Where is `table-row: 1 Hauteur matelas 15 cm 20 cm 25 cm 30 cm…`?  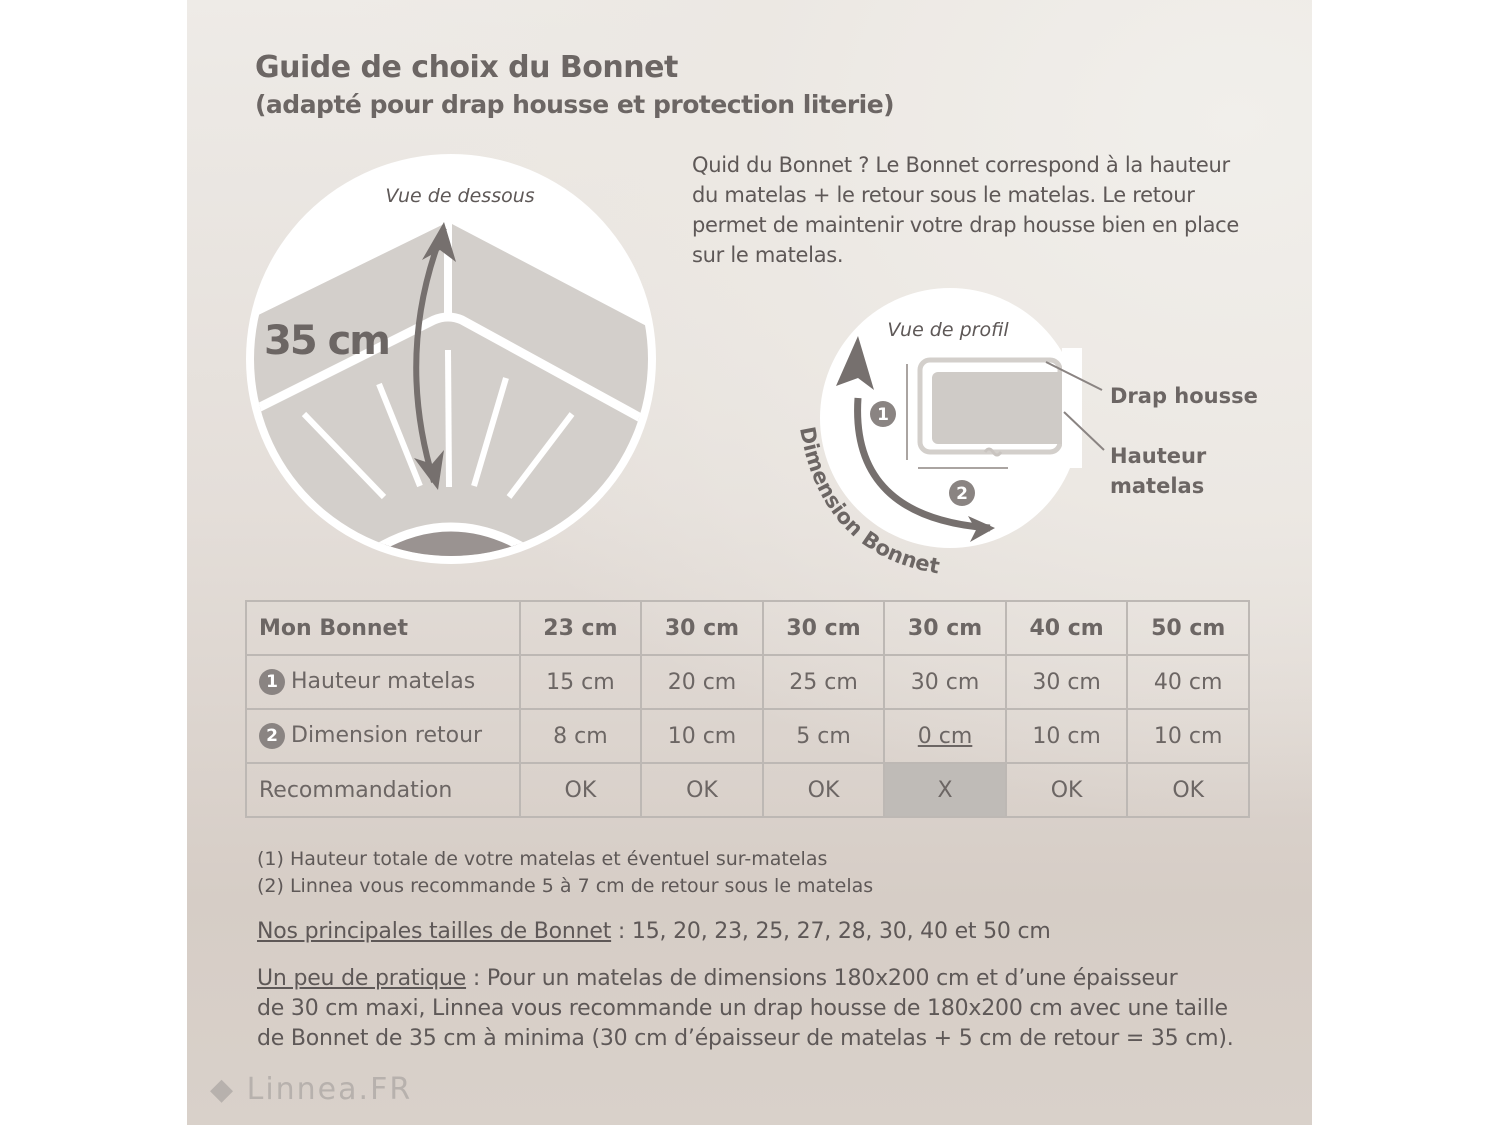 table-row: 1 Hauteur matelas 15 cm 20 cm 25 cm 30 cm… is located at coordinates (747, 682).